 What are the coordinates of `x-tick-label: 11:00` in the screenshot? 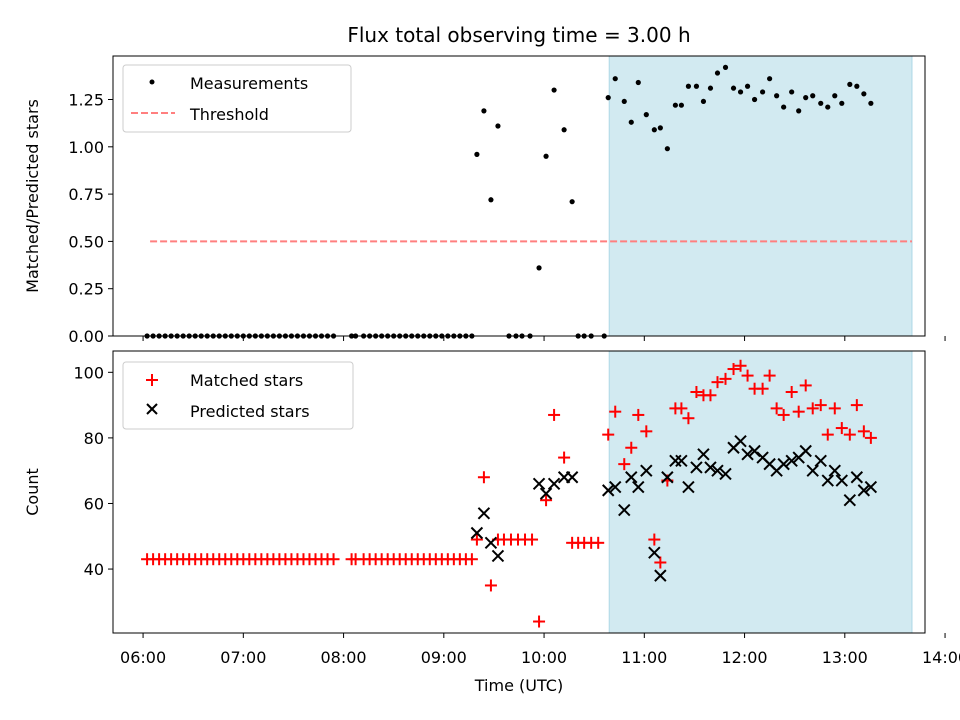 It's located at (644, 657).